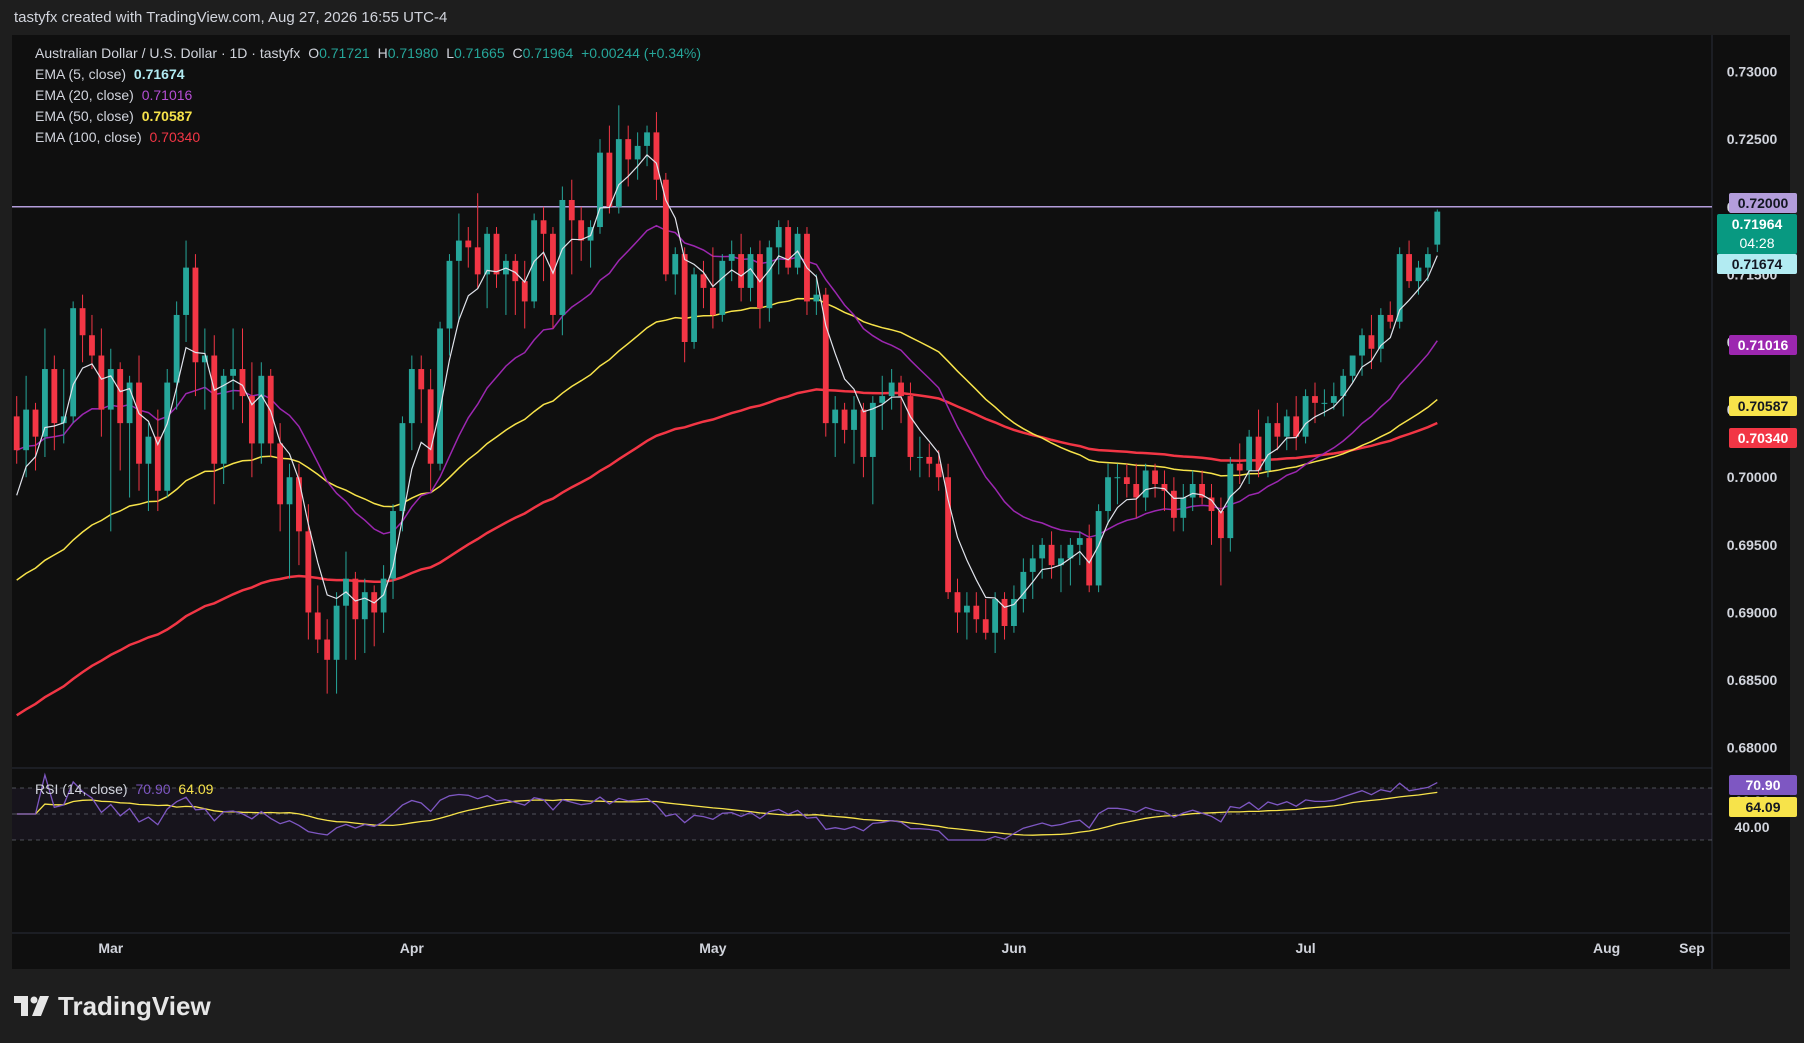  What do you see at coordinates (110, 948) in the screenshot?
I see `time-tick-label: Mar` at bounding box center [110, 948].